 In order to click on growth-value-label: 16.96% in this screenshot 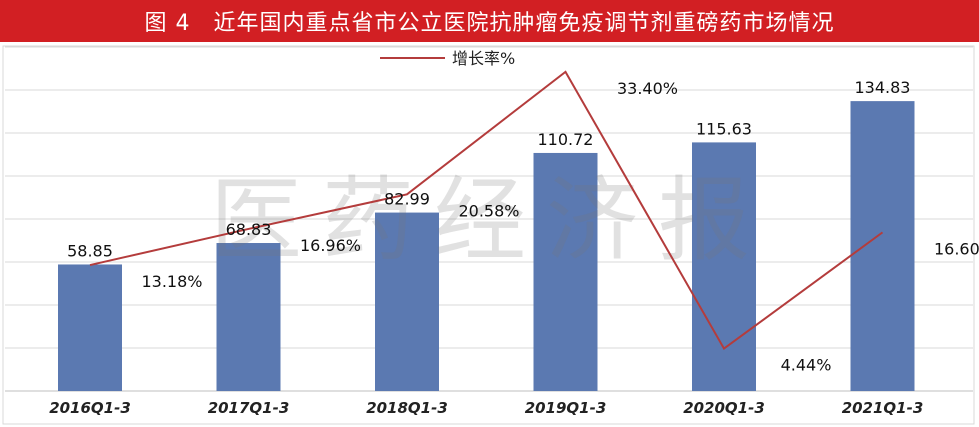, I will do `click(330, 245)`.